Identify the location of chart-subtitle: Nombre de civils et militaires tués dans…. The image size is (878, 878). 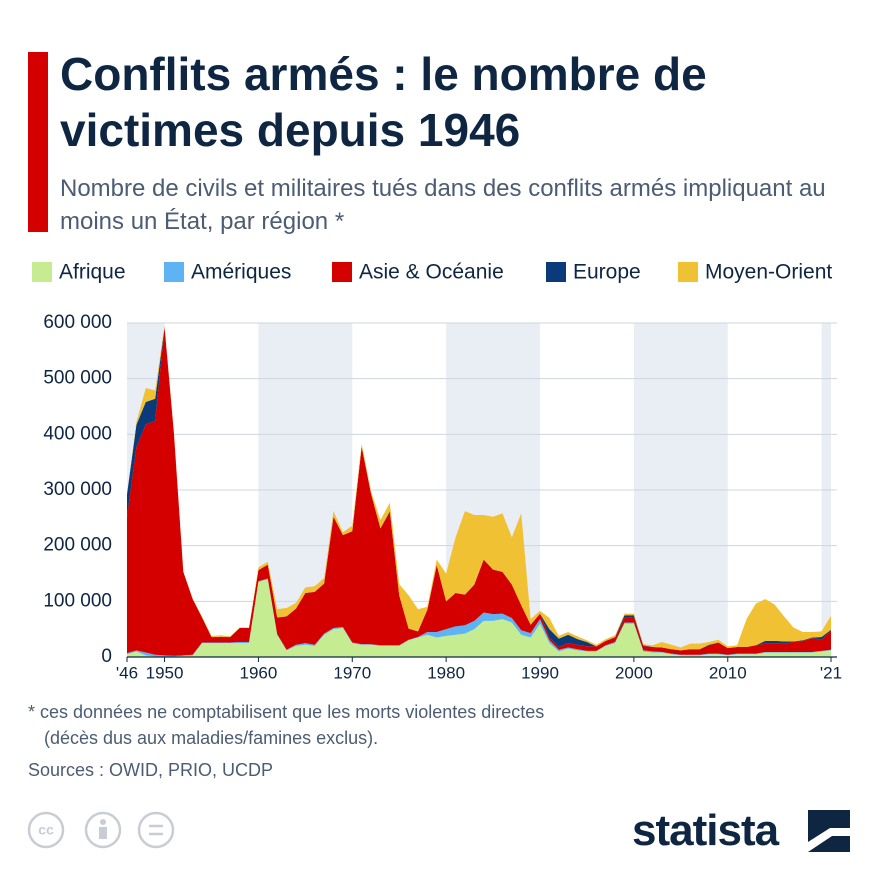
(443, 205).